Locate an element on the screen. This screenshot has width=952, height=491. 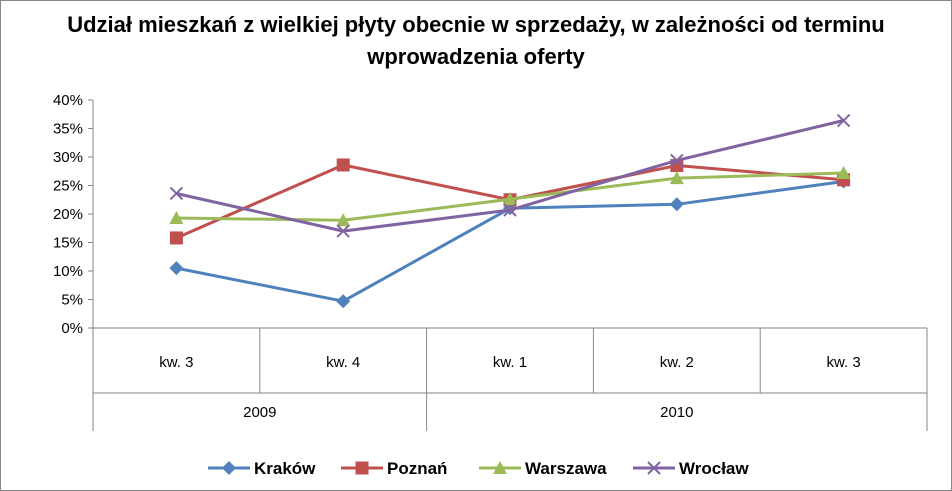
legend-marker-wroclaw is located at coordinates (654, 468).